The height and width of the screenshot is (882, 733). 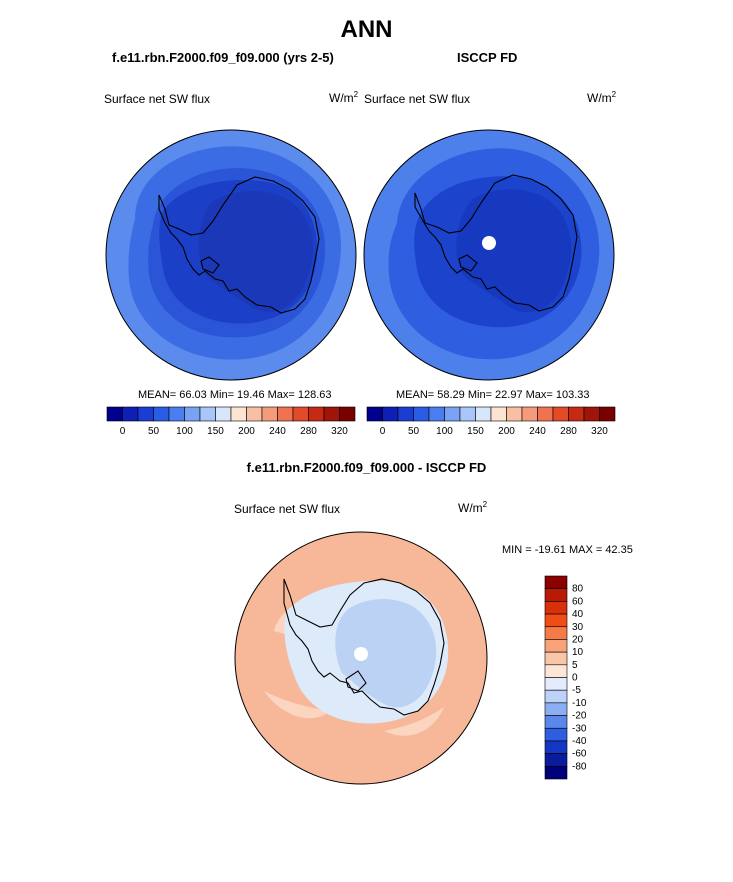 I want to click on model-coastline, so click(x=239, y=245).